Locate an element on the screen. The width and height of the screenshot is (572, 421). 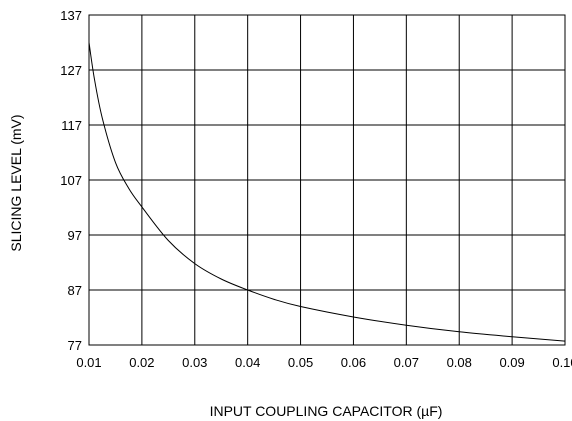
x-tick-label: 0.08 is located at coordinates (459, 362).